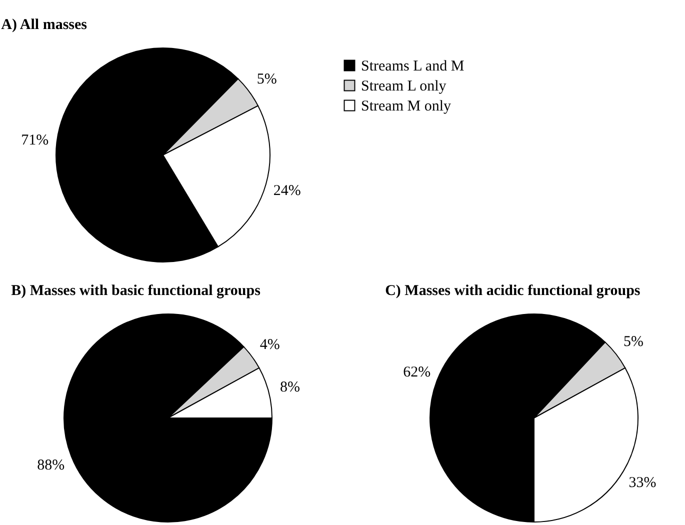  What do you see at coordinates (51, 465) in the screenshot?
I see `data-label: 88%` at bounding box center [51, 465].